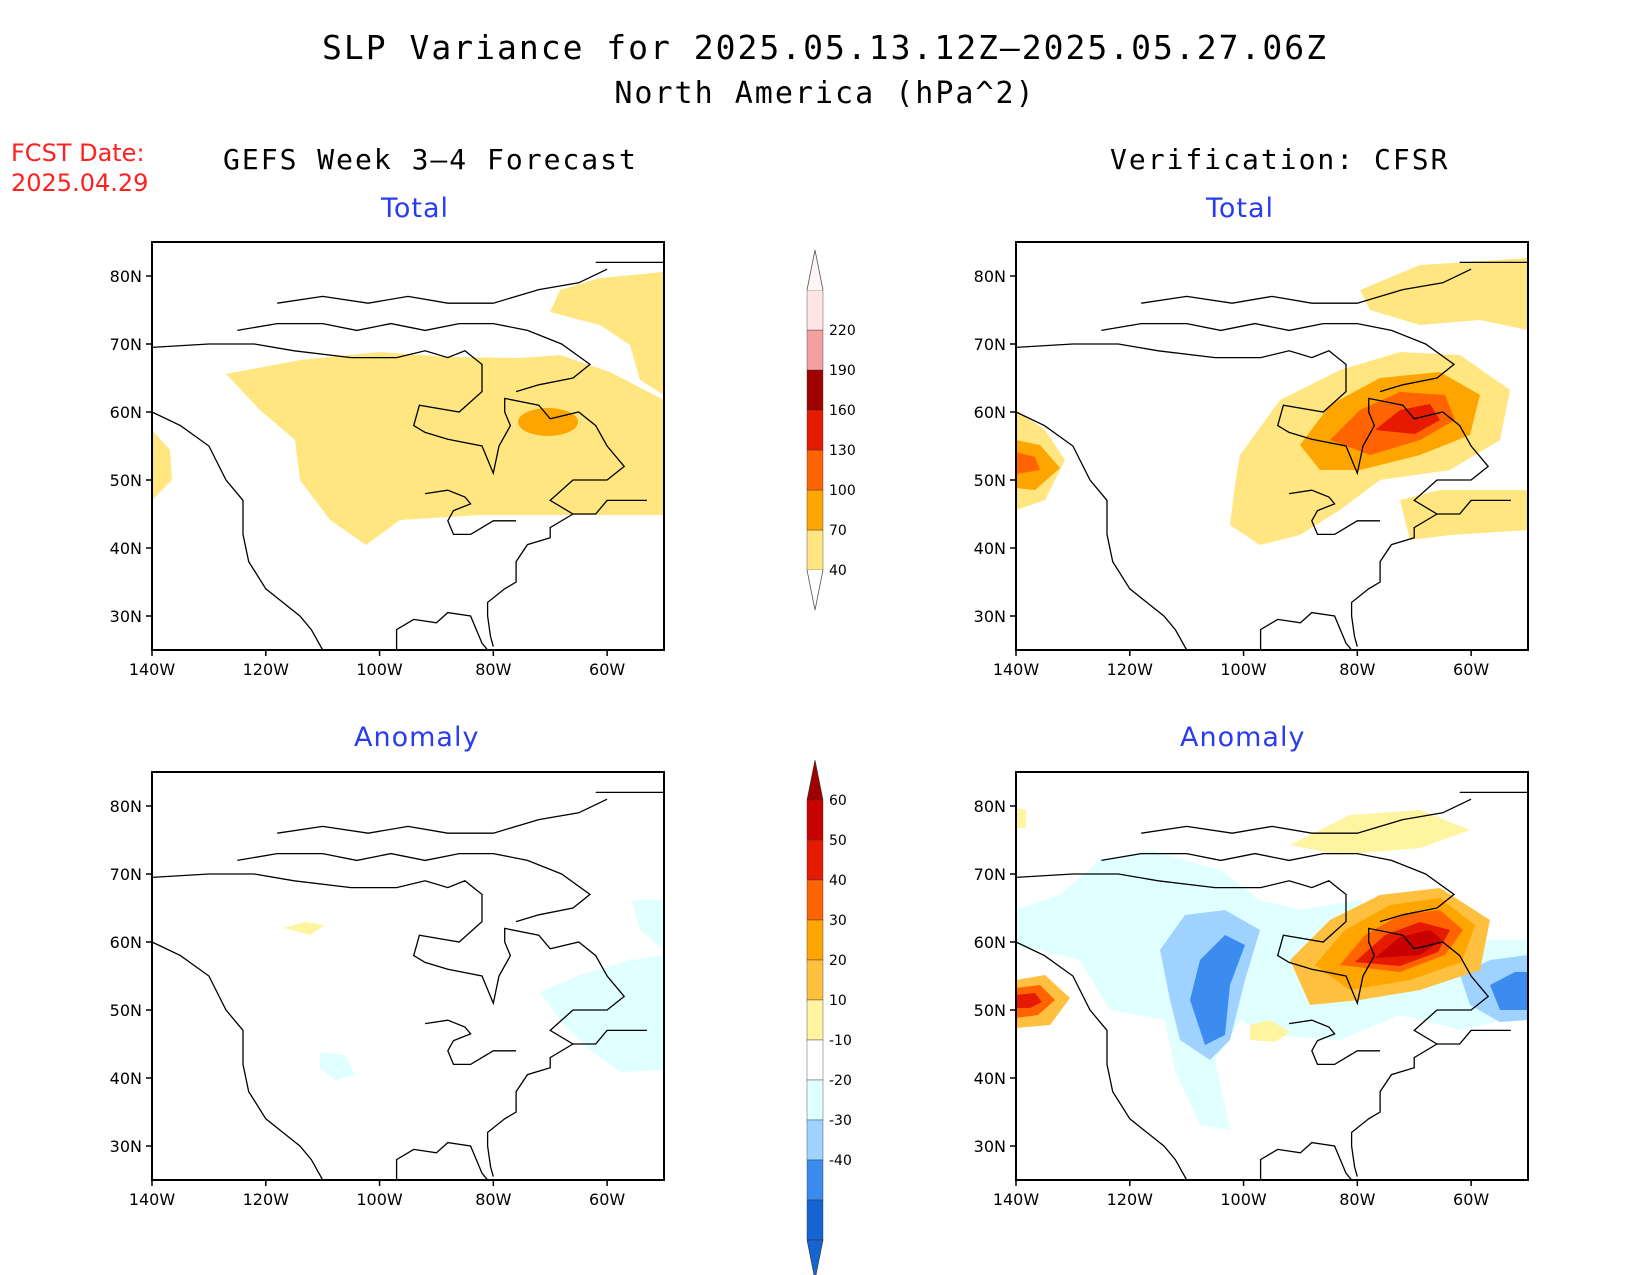 The width and height of the screenshot is (1650, 1275). Describe the element at coordinates (842, 411) in the screenshot. I see `colorbar-total-label: 160` at that location.